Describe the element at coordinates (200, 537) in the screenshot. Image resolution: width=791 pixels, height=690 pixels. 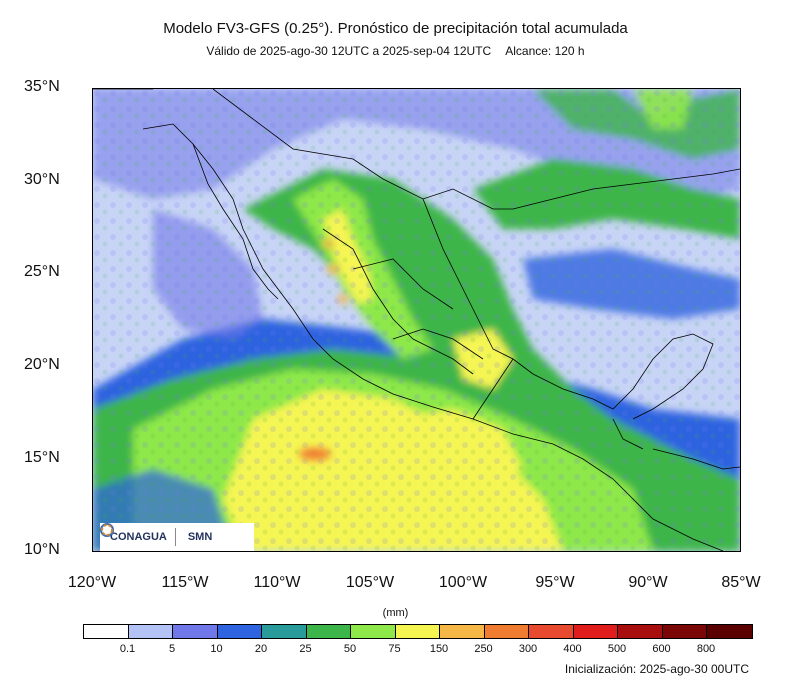
I see `smn-logo: SMN` at that location.